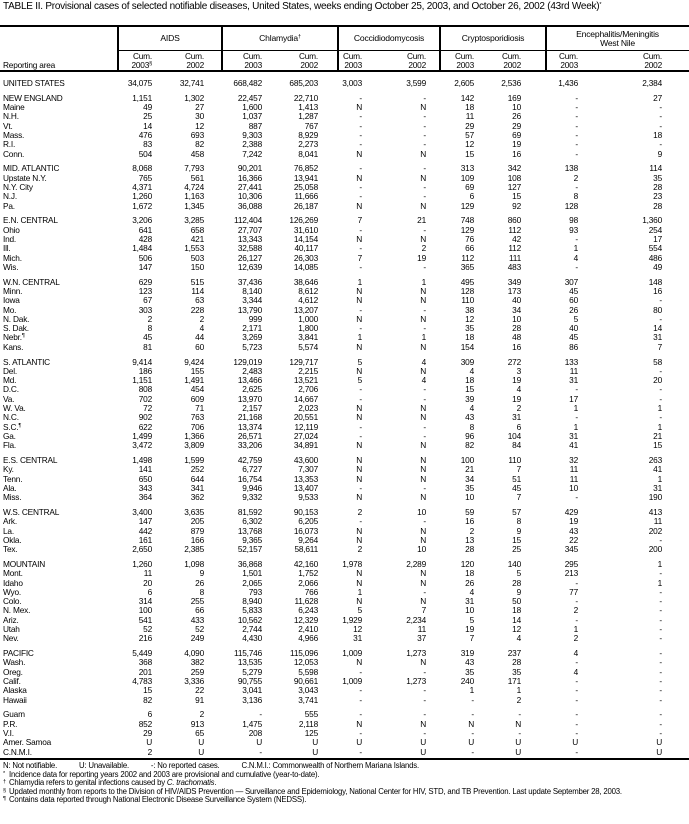  I want to click on value-cell: 34, so click(469, 478).